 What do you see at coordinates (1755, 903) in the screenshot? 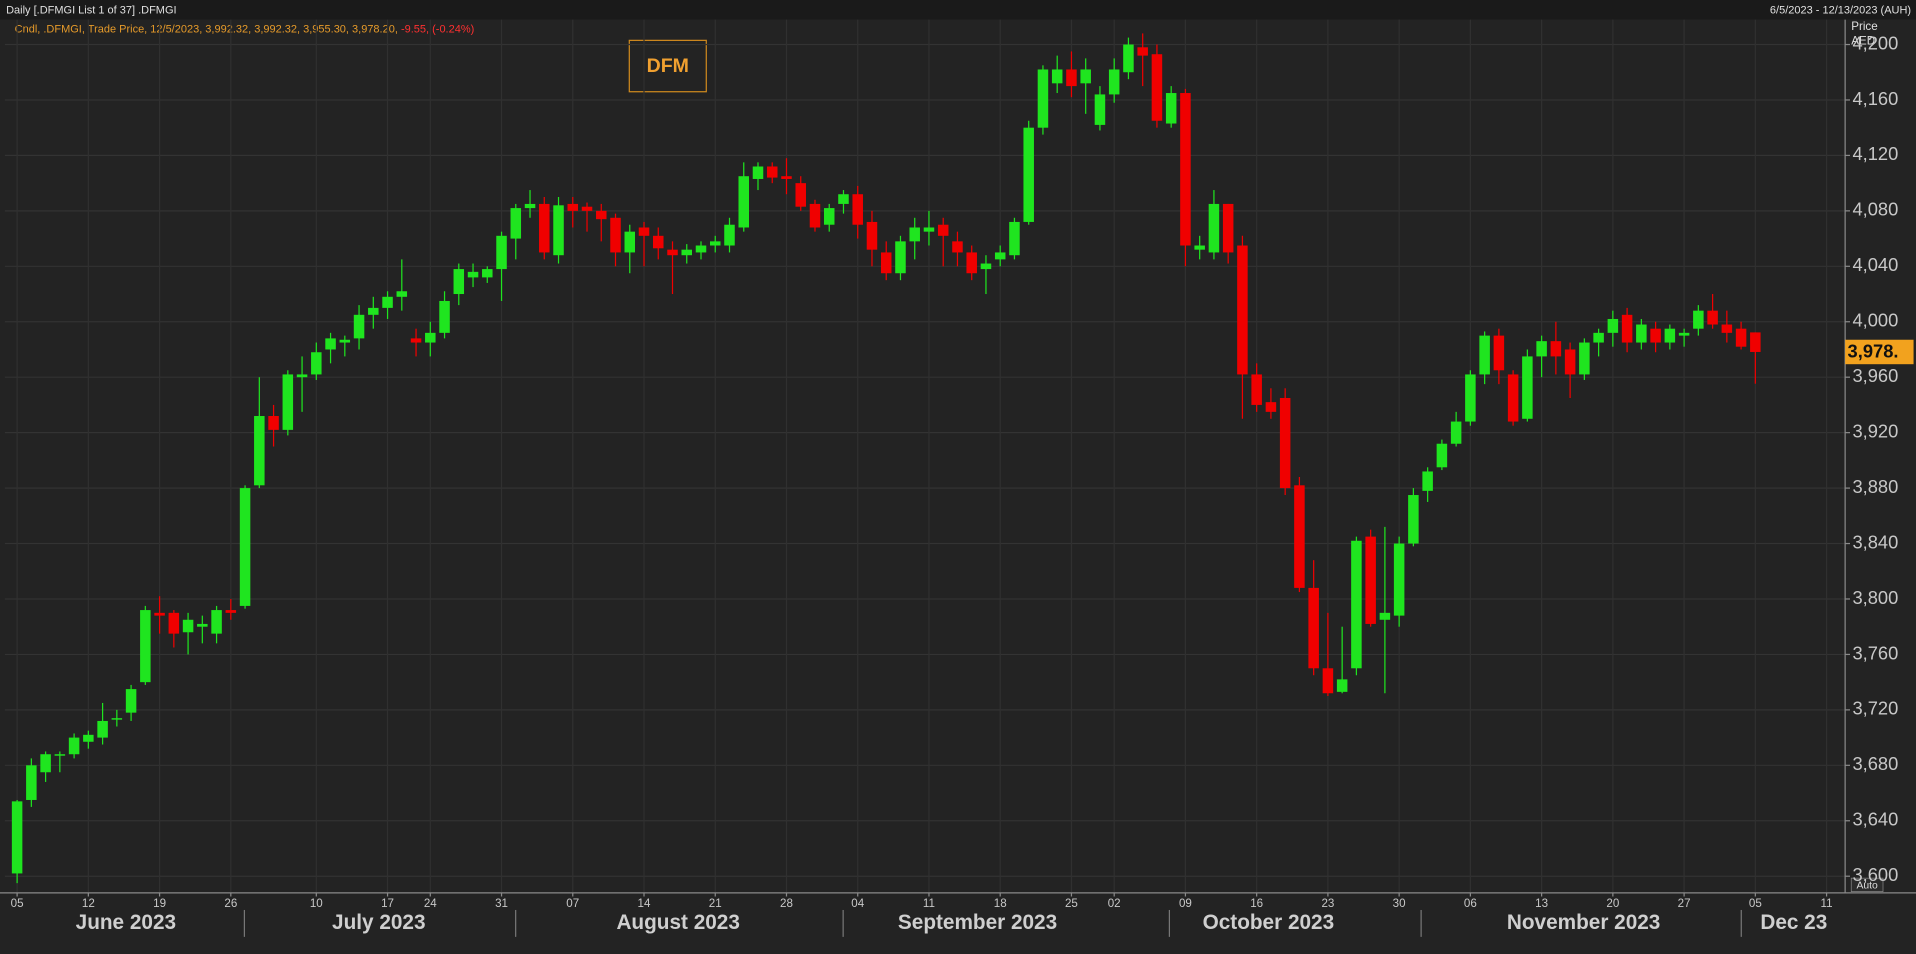
I see `x-tick-label: 05` at bounding box center [1755, 903].